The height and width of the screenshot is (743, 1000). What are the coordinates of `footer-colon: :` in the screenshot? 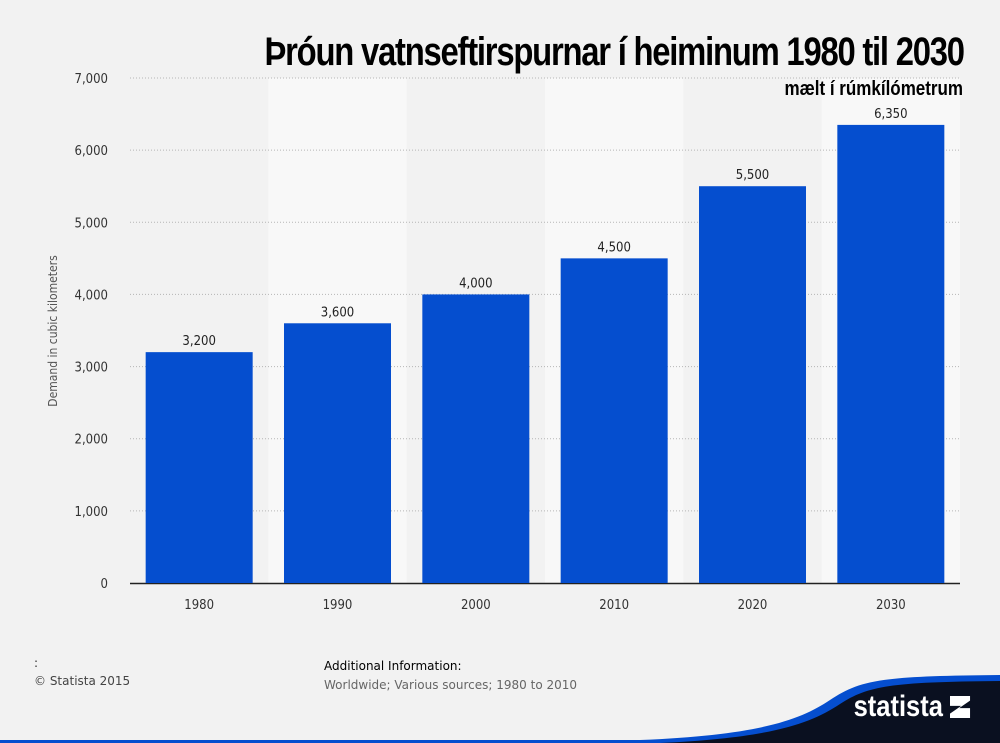 It's located at (36, 663).